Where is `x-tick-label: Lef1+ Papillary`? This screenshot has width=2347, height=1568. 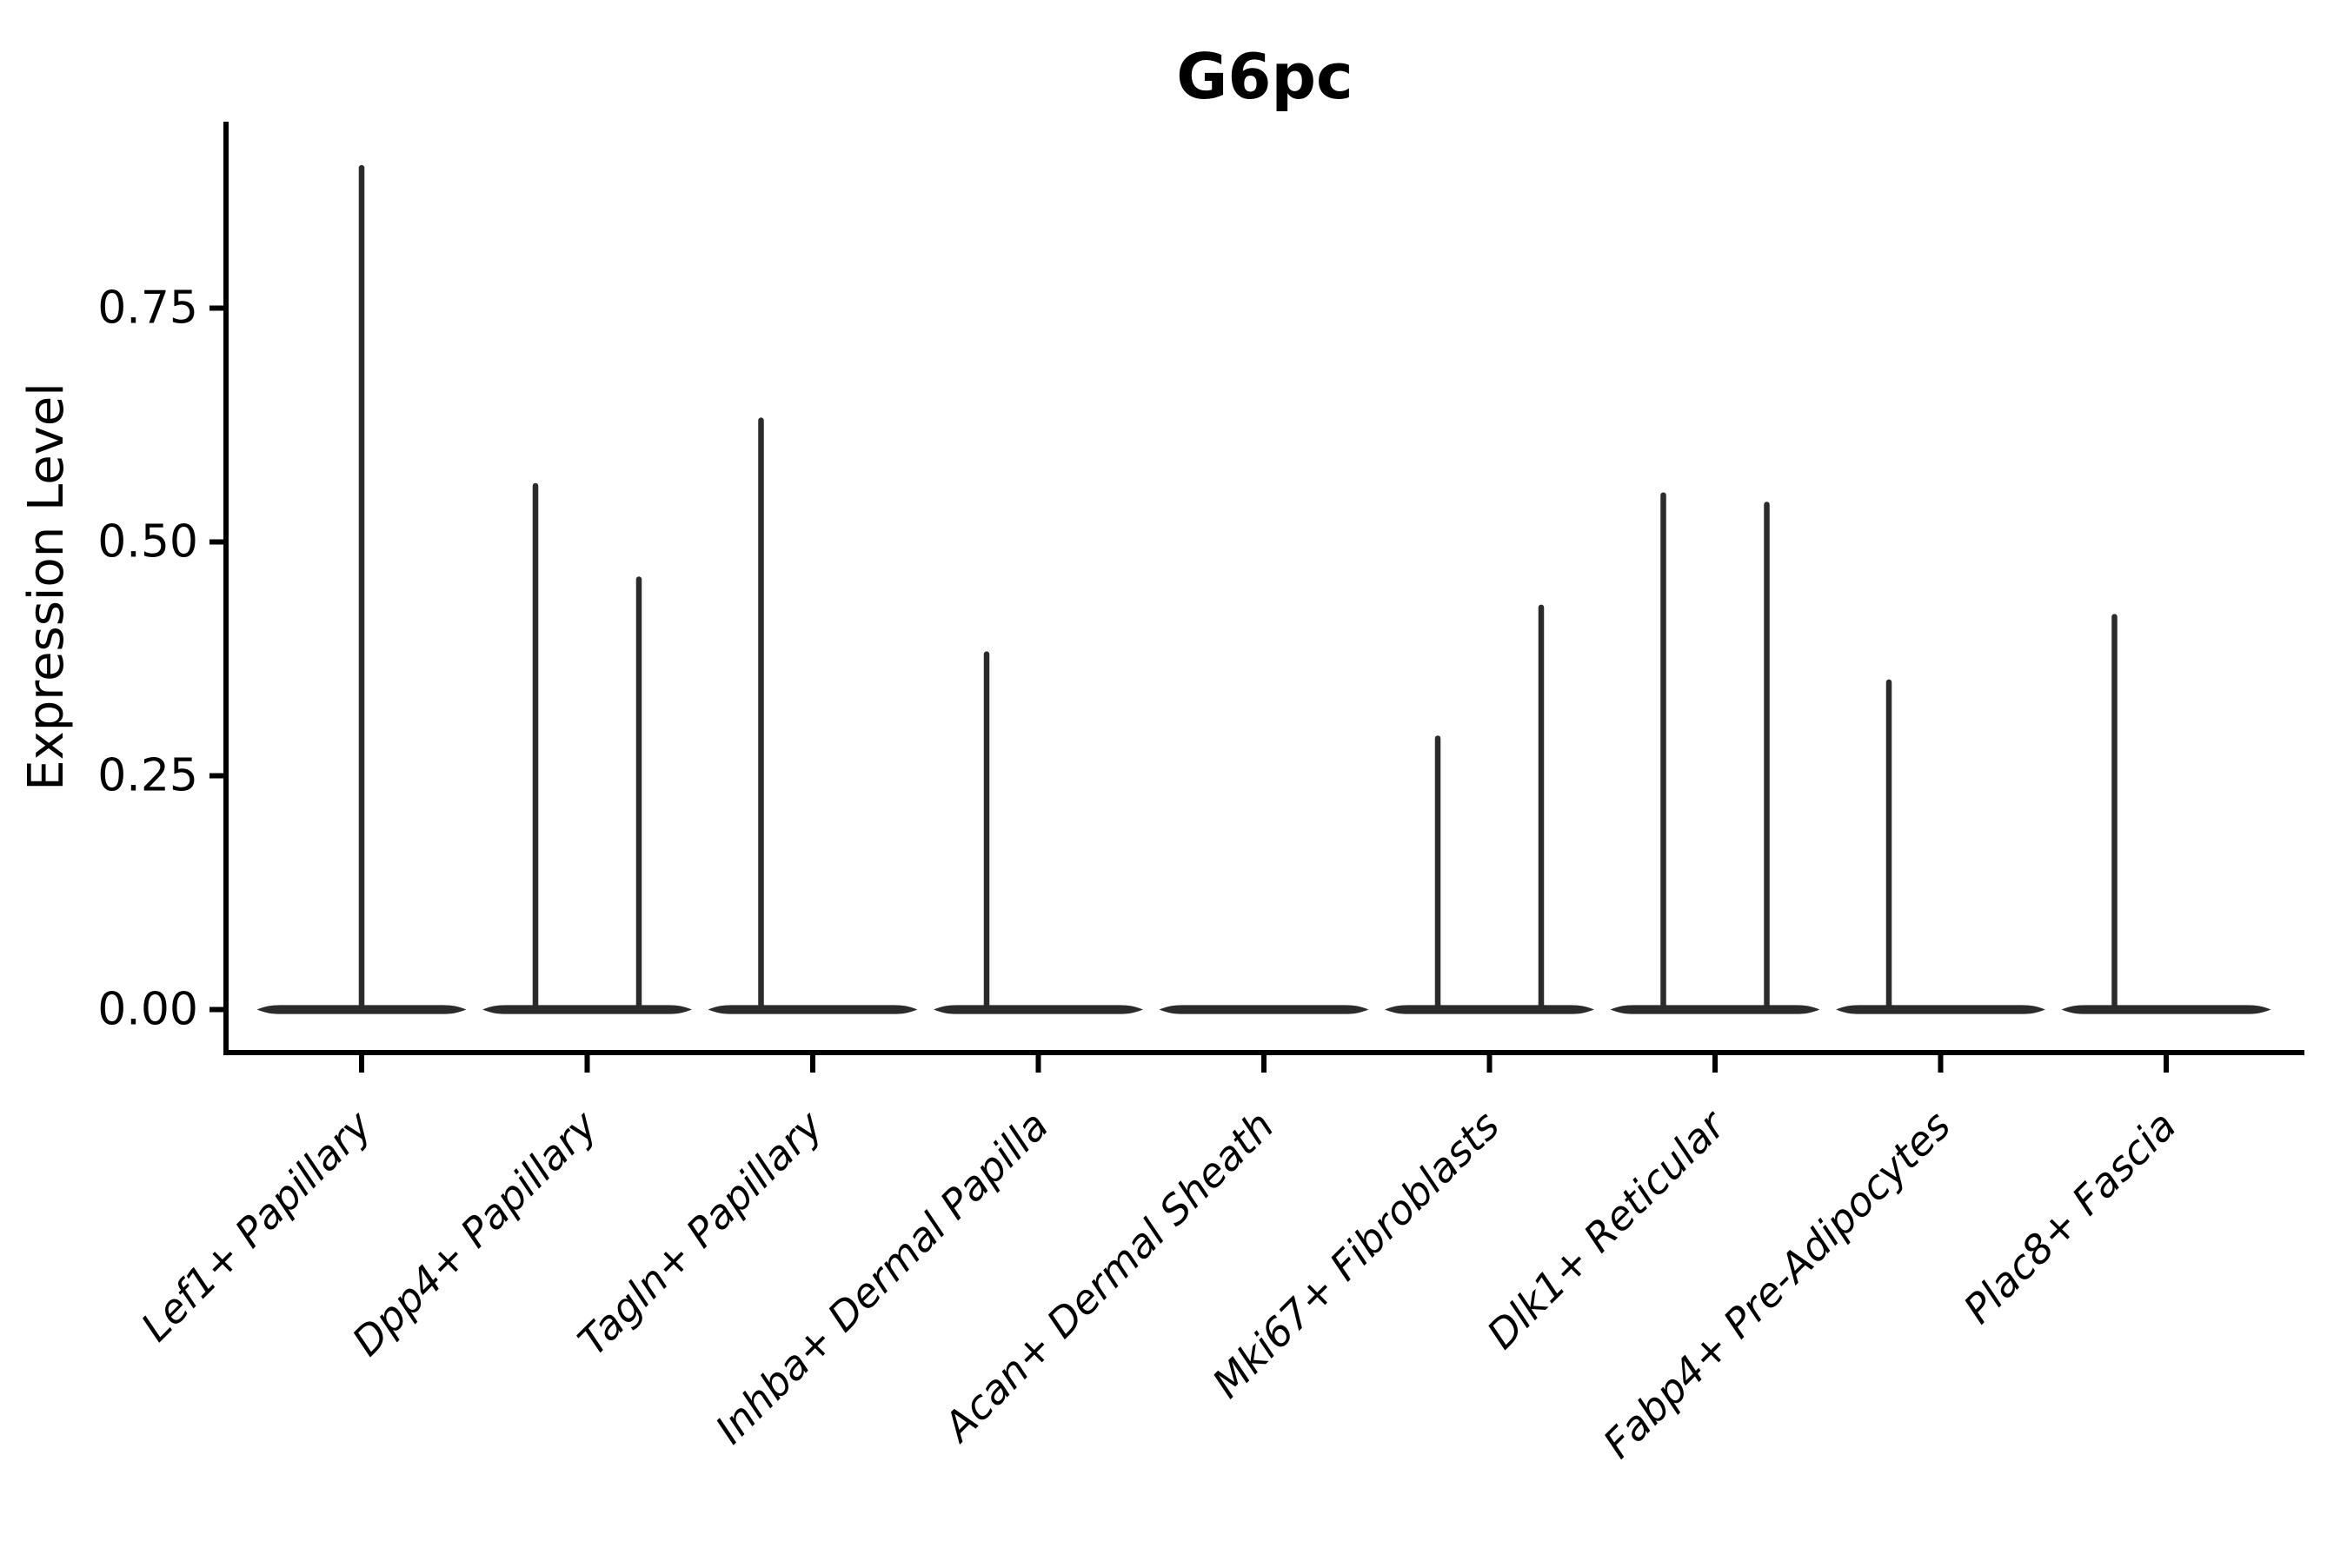
x-tick-label: Lef1+ Papillary is located at coordinates (256, 1225).